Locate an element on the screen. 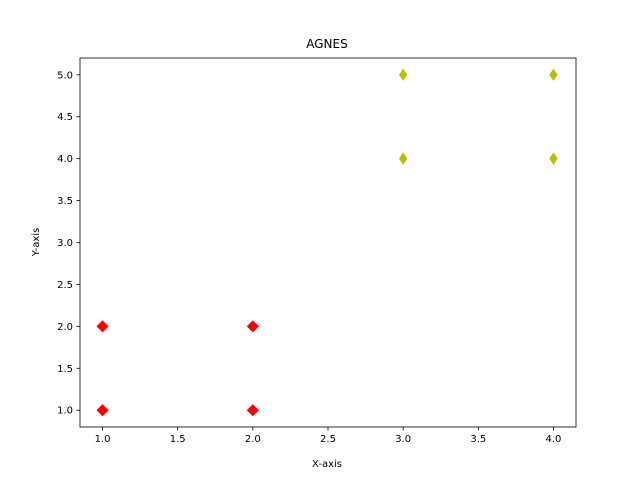 This screenshot has width=640, height=480. y-tick-label: 1.5 is located at coordinates (65, 369).